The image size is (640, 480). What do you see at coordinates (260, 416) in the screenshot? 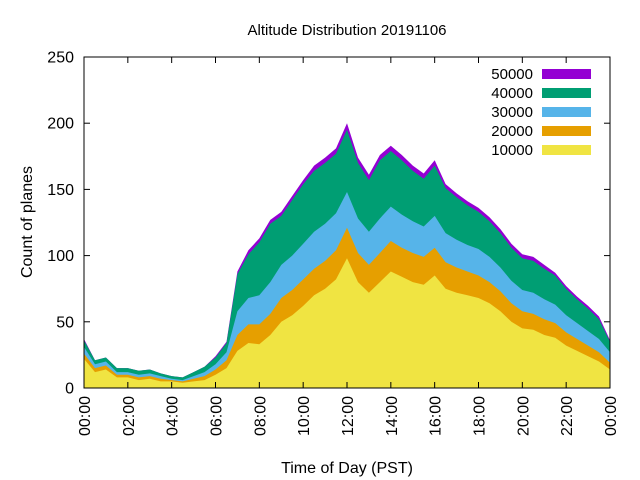
I see `x-tick-label: 08:00` at bounding box center [260, 416].